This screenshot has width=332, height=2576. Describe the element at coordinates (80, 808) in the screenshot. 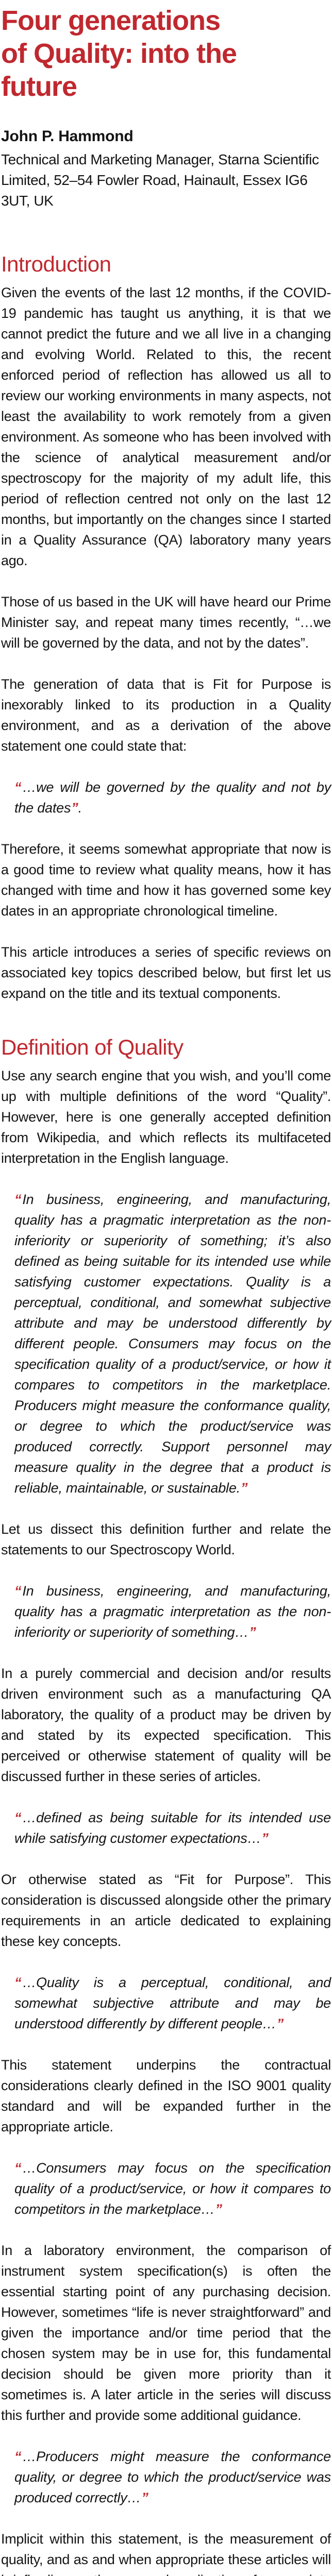

I see `quote-tail: .` at that location.